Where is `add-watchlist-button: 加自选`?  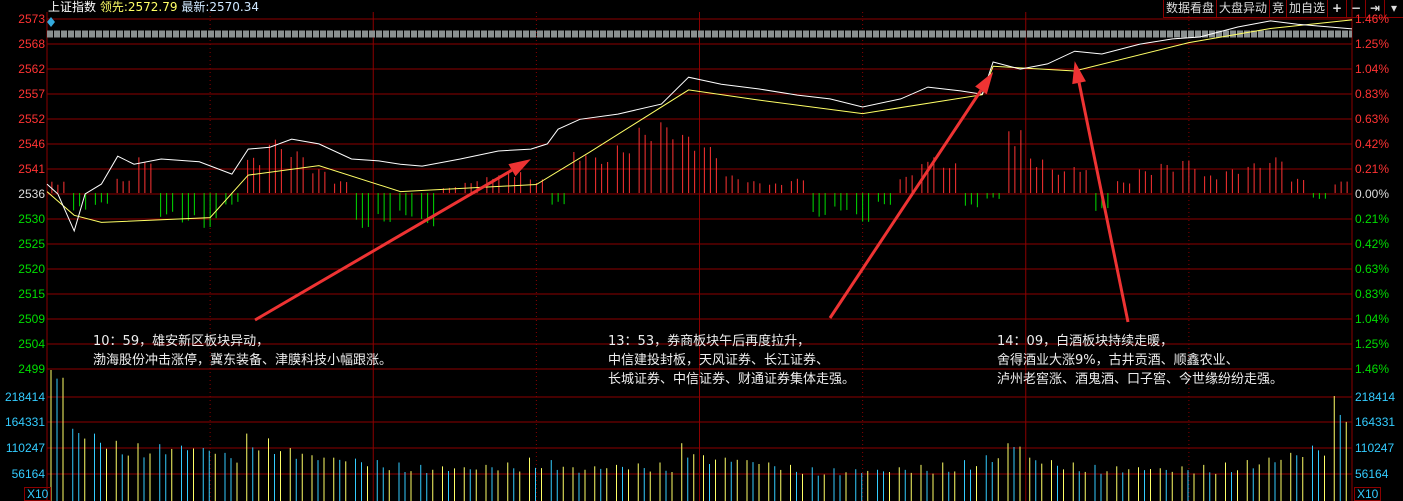
add-watchlist-button: 加自选 is located at coordinates (1306, 8).